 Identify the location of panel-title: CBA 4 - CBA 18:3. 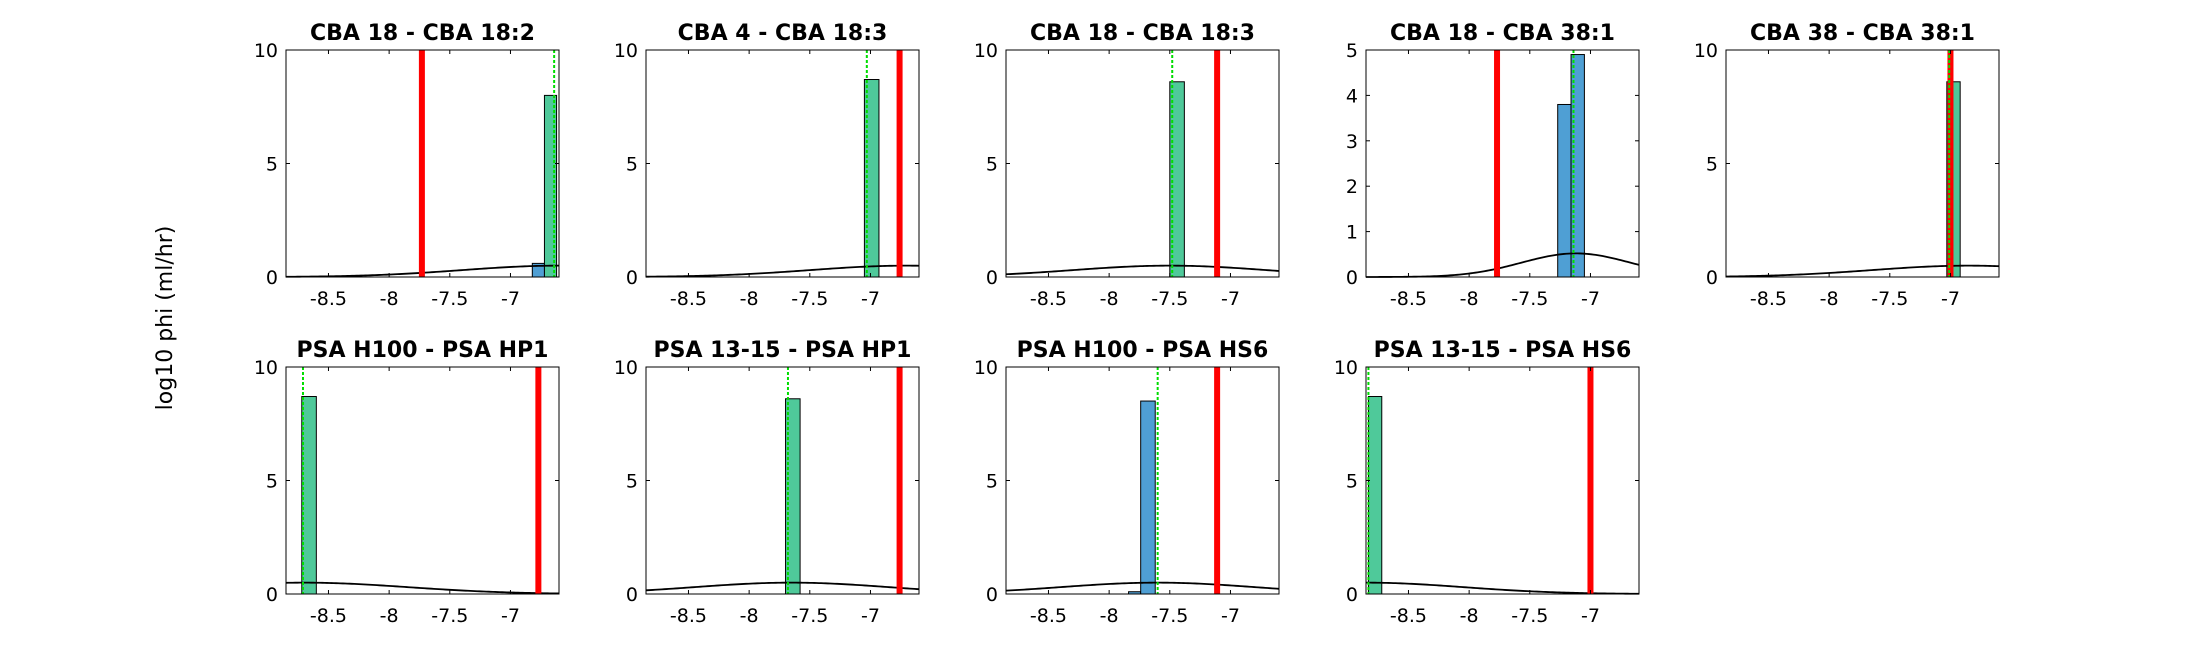
(783, 33).